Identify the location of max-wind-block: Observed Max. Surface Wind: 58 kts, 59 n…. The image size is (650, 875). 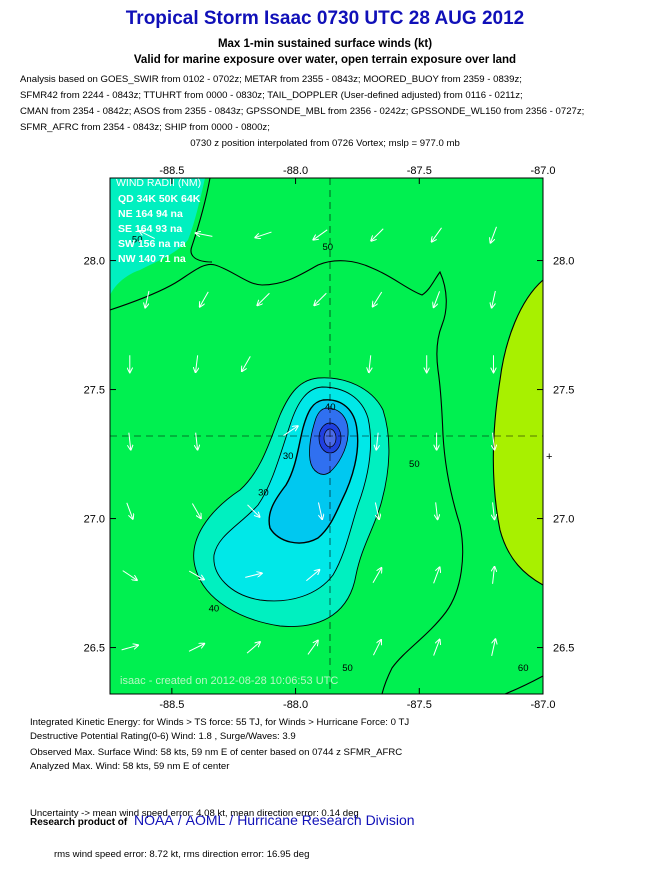
(330, 759).